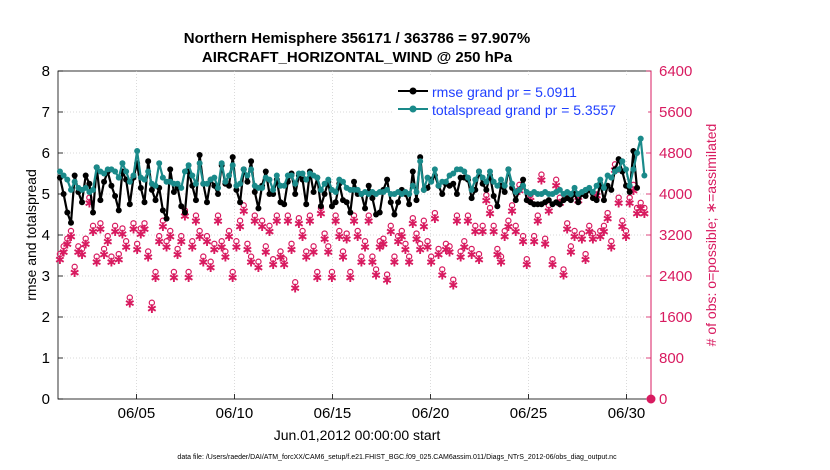 The height and width of the screenshot is (470, 830). Describe the element at coordinates (46, 153) in the screenshot. I see `y-left-tick-label: 6` at that location.